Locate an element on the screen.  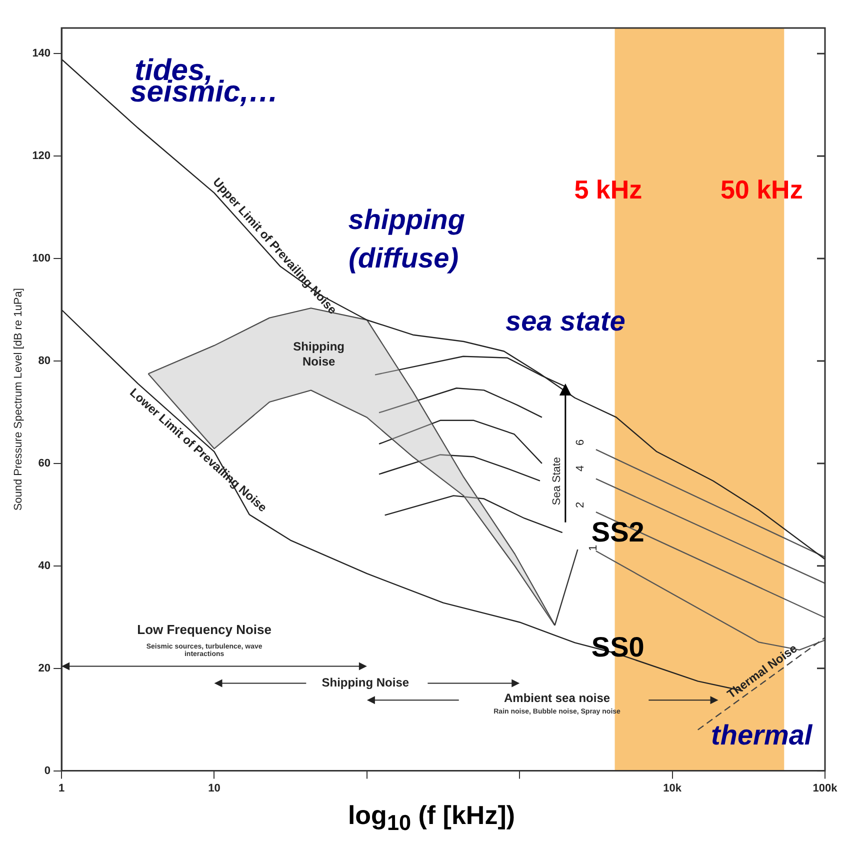
x-tick-label: 10k is located at coordinates (672, 788).